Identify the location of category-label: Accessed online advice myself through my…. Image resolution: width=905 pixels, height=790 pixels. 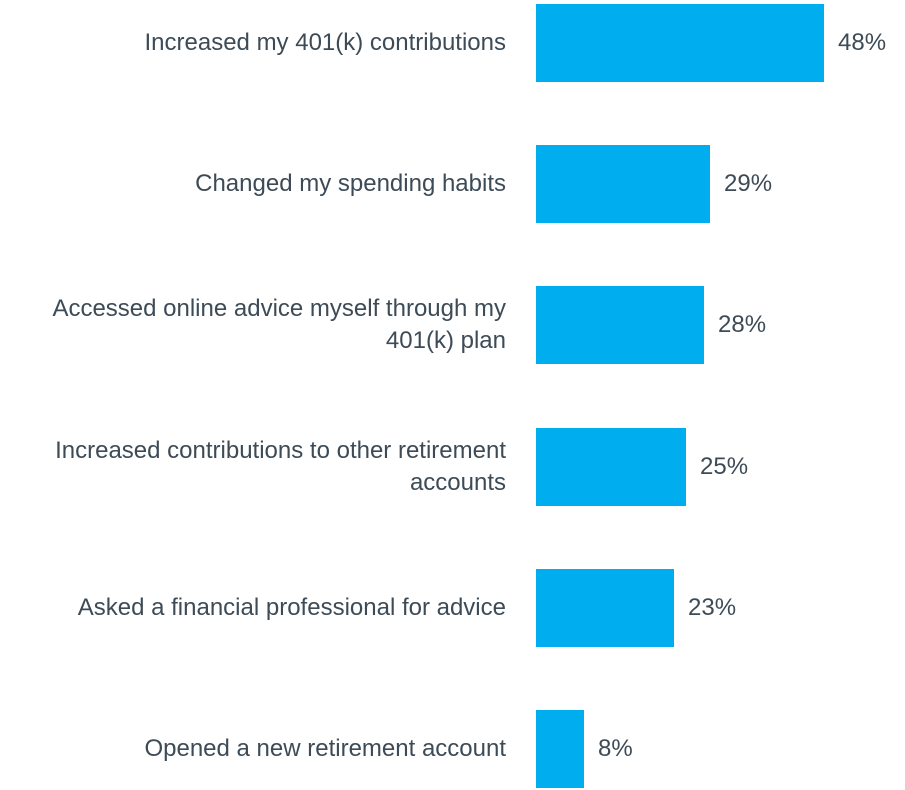
(279, 325).